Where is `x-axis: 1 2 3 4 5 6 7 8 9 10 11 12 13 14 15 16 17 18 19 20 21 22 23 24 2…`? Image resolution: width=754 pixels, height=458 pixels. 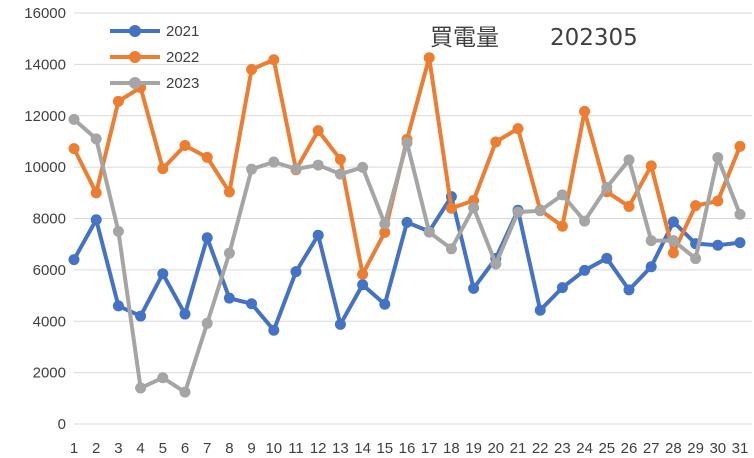
x-axis: 1 2 3 4 5 6 7 8 9 10 11 12 13 14 15 16 17 18 19 20 21 22 23 24 2… is located at coordinates (409, 448).